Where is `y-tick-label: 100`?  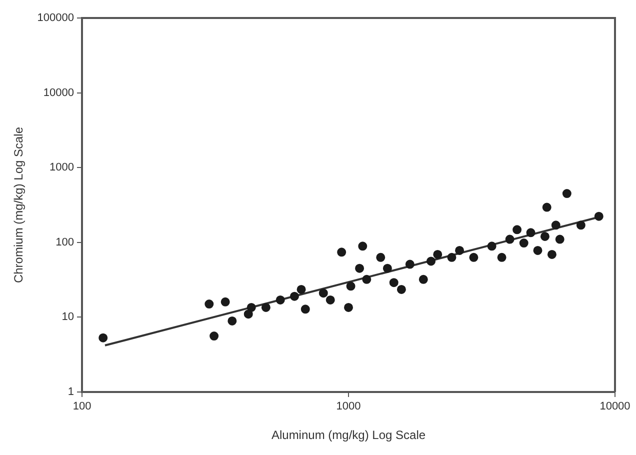
y-tick-label: 100 is located at coordinates (65, 242).